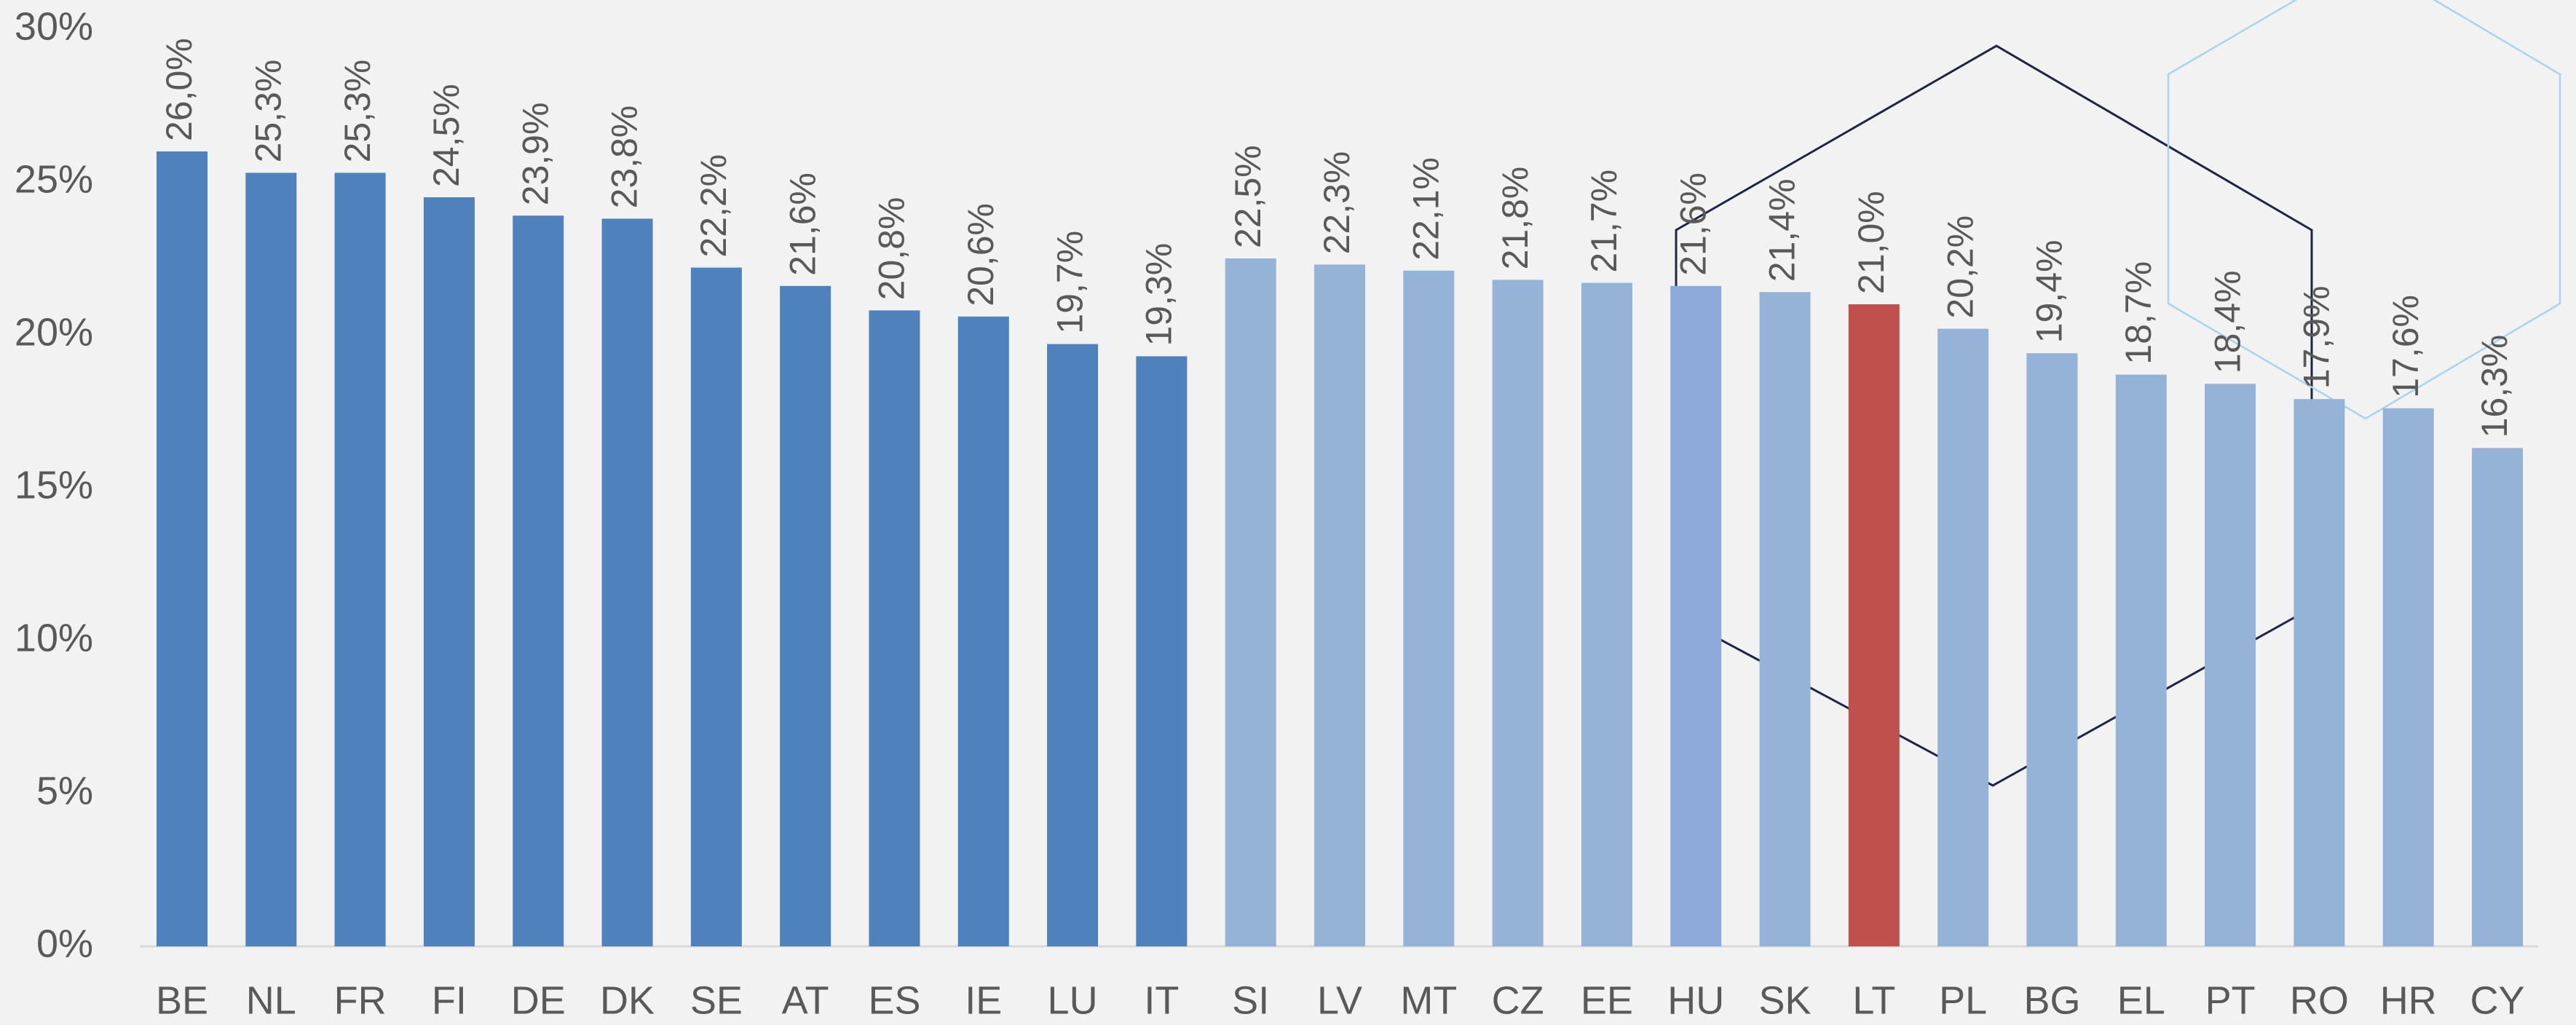  What do you see at coordinates (2364, 210) in the screenshot?
I see `decor-hexagon-light` at bounding box center [2364, 210].